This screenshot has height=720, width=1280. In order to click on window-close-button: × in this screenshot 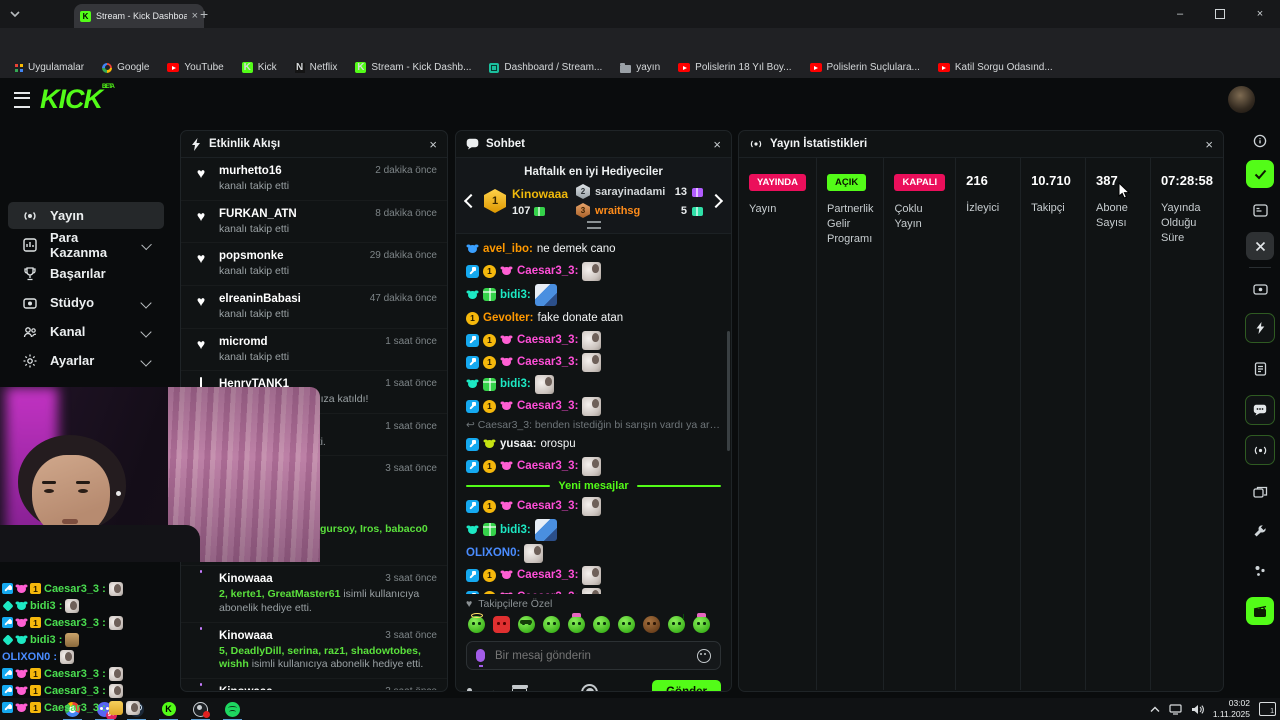, I will do `click(1260, 14)`.